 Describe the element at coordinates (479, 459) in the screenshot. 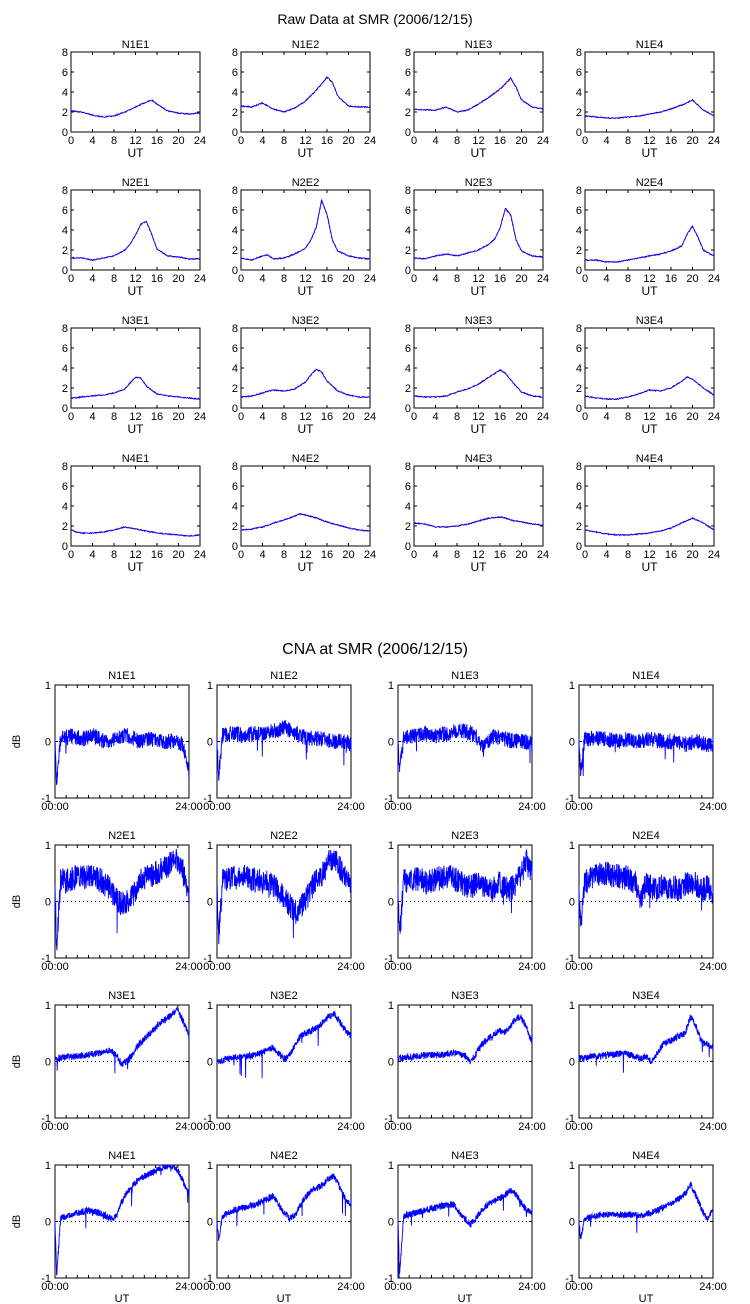

I see `raw-panel-title: N4E3` at that location.